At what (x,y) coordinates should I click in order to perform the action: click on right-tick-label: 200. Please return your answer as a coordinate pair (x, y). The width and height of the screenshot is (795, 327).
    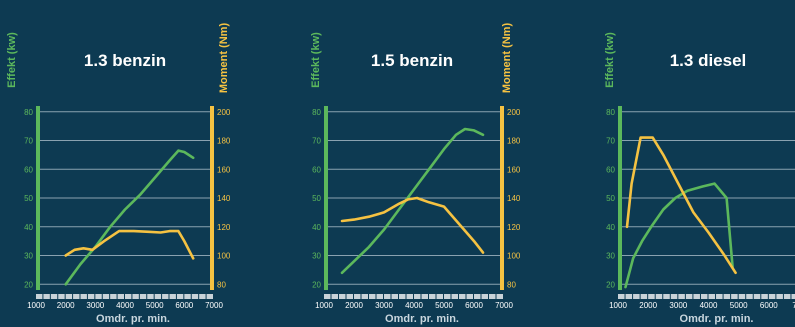
    Looking at the image, I should click on (514, 112).